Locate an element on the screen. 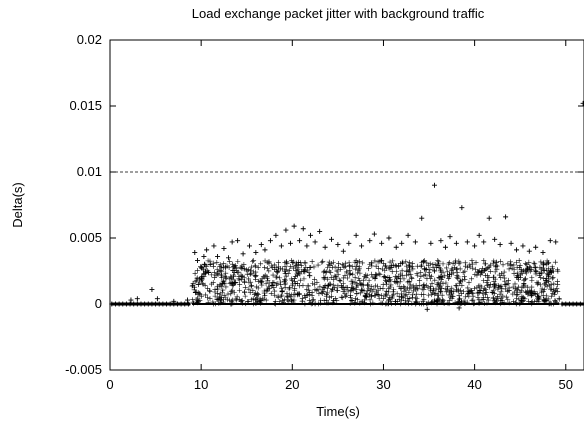 This screenshot has width=584, height=424. y-tick-label: 0.01 is located at coordinates (89, 171).